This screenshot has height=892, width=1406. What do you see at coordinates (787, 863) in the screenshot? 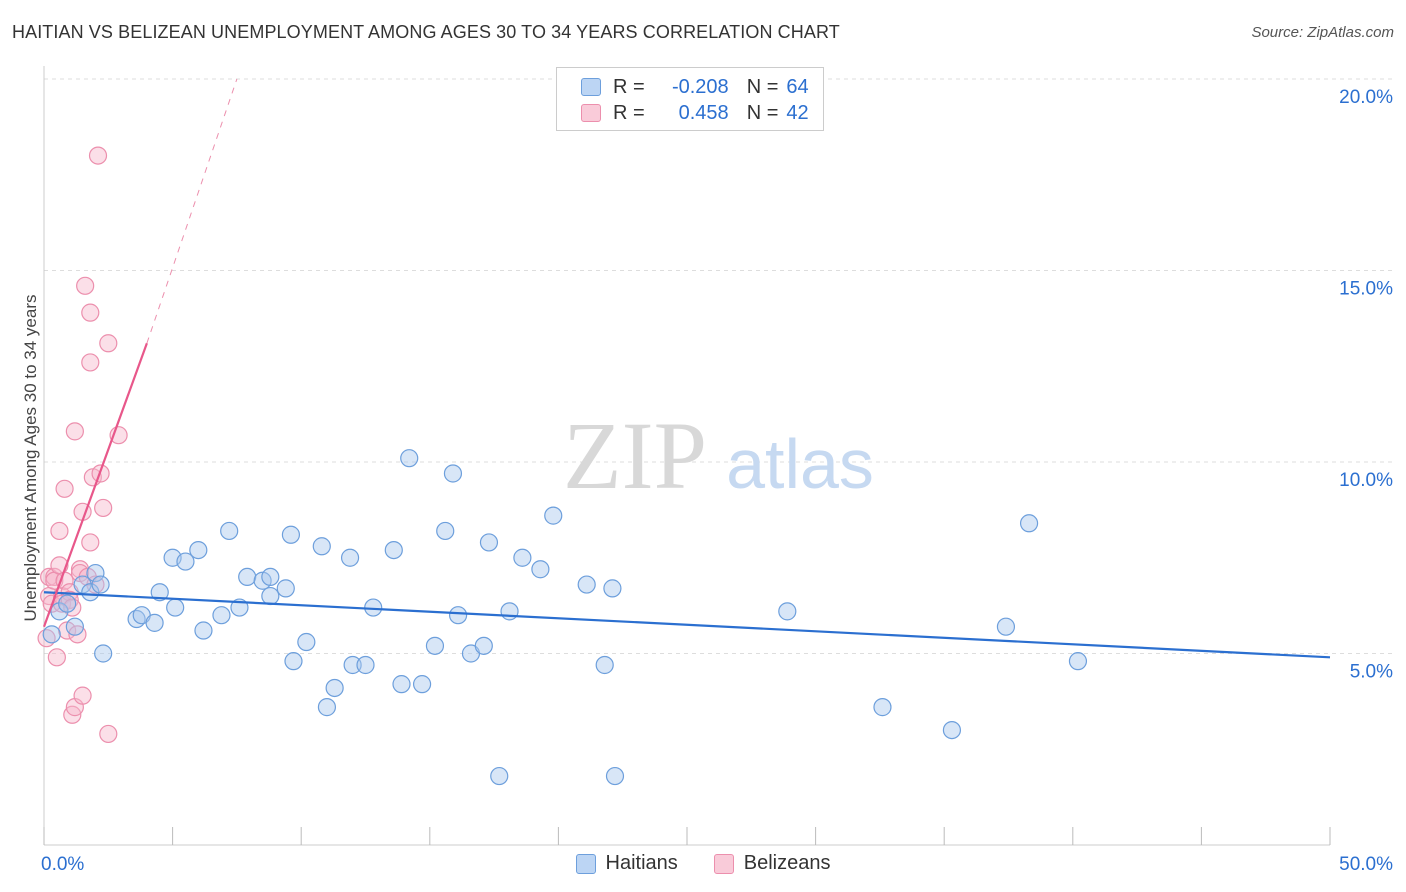
I see `belizeans-legend-label: Belizeans` at bounding box center [787, 863].